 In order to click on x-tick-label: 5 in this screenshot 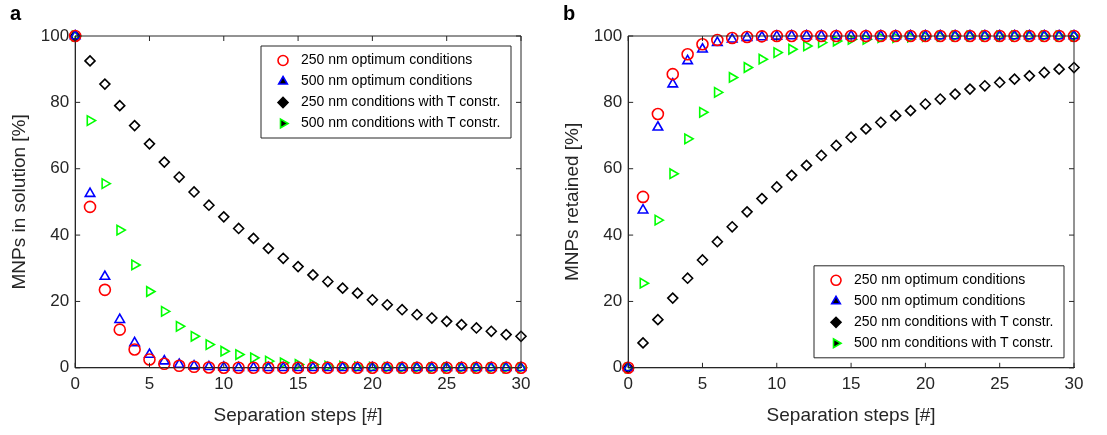, I will do `click(702, 383)`.